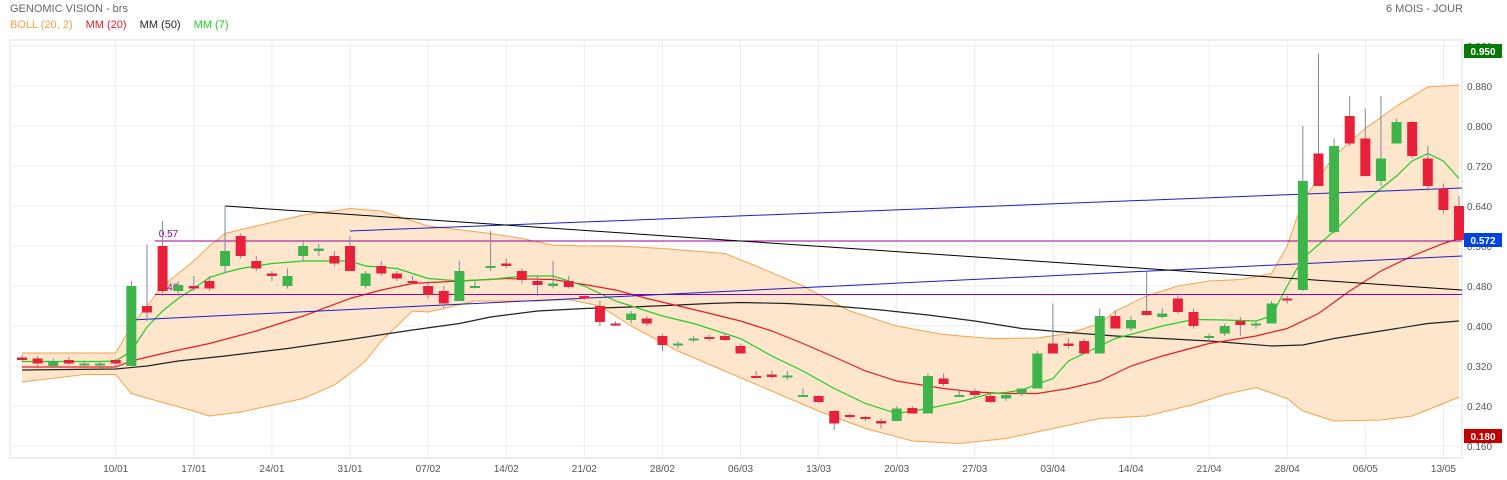  Describe the element at coordinates (1424, 9) in the screenshot. I see `period-selector: 6 MOIS - JOUR` at that location.